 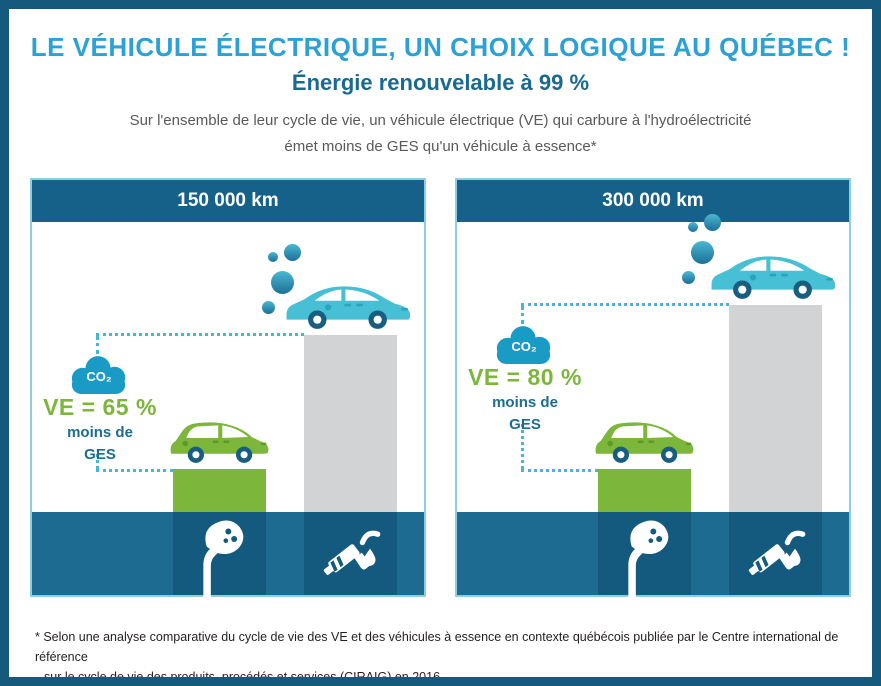 What do you see at coordinates (100, 407) in the screenshot?
I see `stat-value: VE = 65 %` at bounding box center [100, 407].